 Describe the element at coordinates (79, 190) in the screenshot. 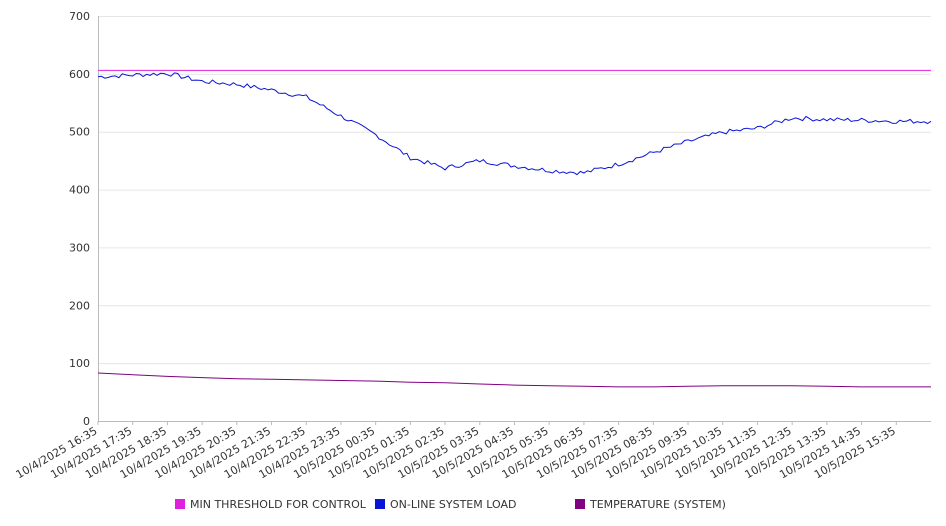

I see `y-tick-label: 400` at that location.